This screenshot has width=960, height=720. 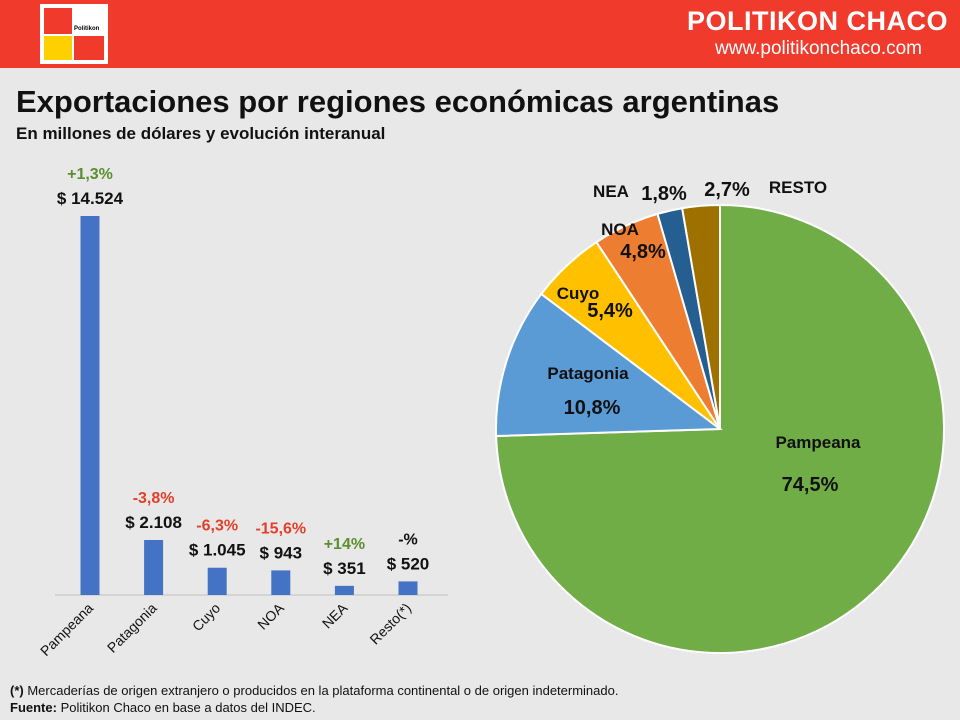 I want to click on pie-label: NOA, so click(x=620, y=229).